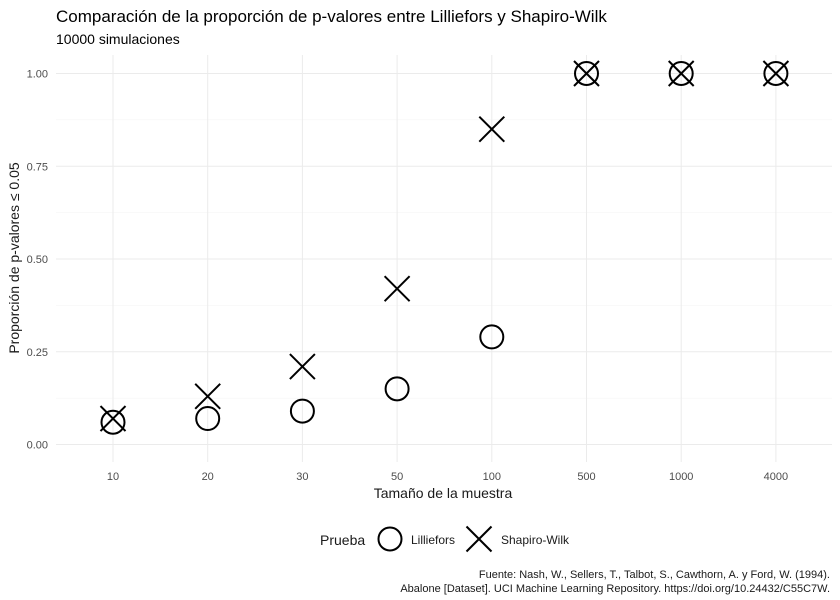 This screenshot has width=840, height=600. What do you see at coordinates (492, 477) in the screenshot?
I see `x-tick-label: 100` at bounding box center [492, 477].